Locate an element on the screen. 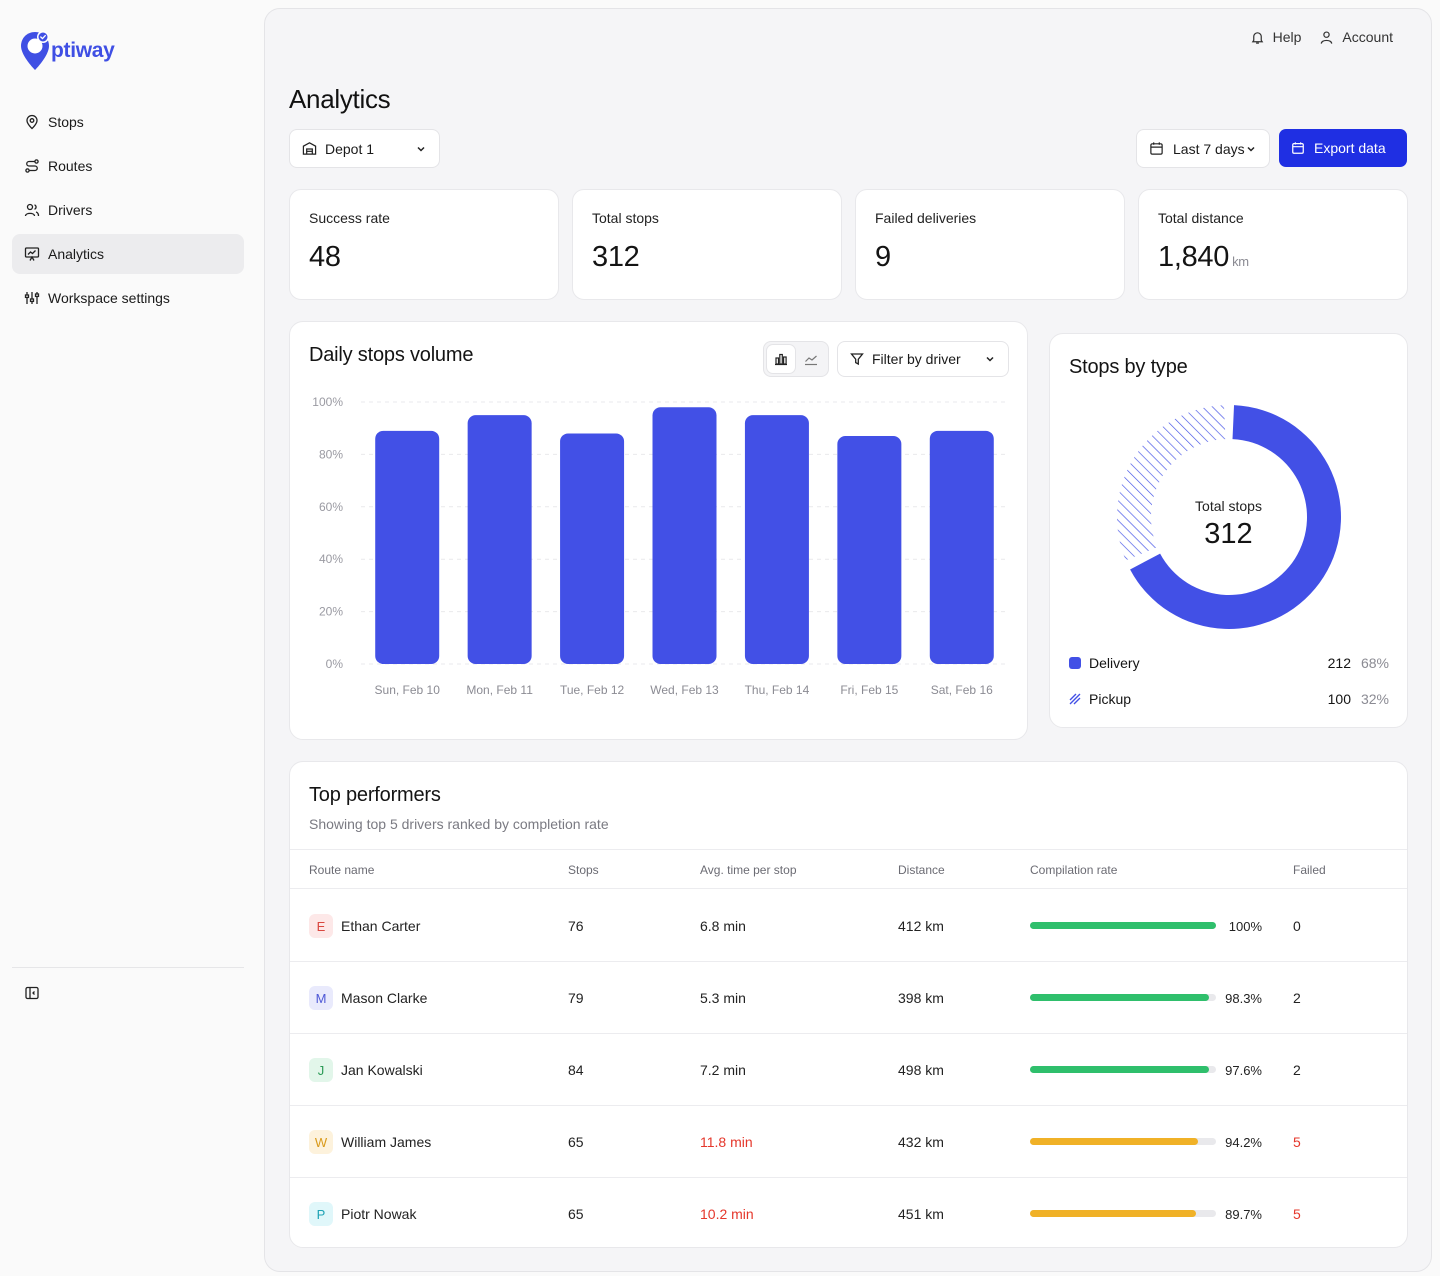 This screenshot has width=1440, height=1276. sidebar-item-stops: Stops is located at coordinates (128, 122).